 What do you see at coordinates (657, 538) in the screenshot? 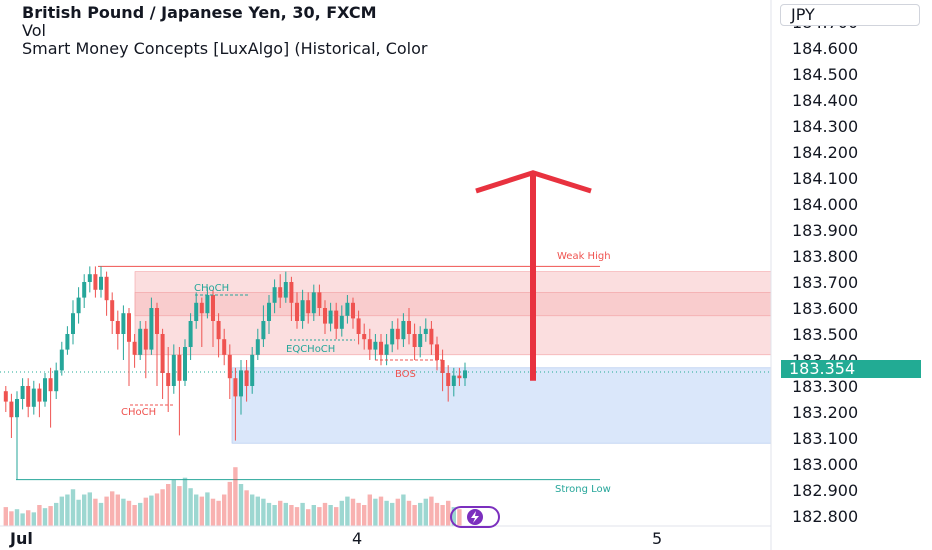
I see `time-tick-label: 5` at bounding box center [657, 538].